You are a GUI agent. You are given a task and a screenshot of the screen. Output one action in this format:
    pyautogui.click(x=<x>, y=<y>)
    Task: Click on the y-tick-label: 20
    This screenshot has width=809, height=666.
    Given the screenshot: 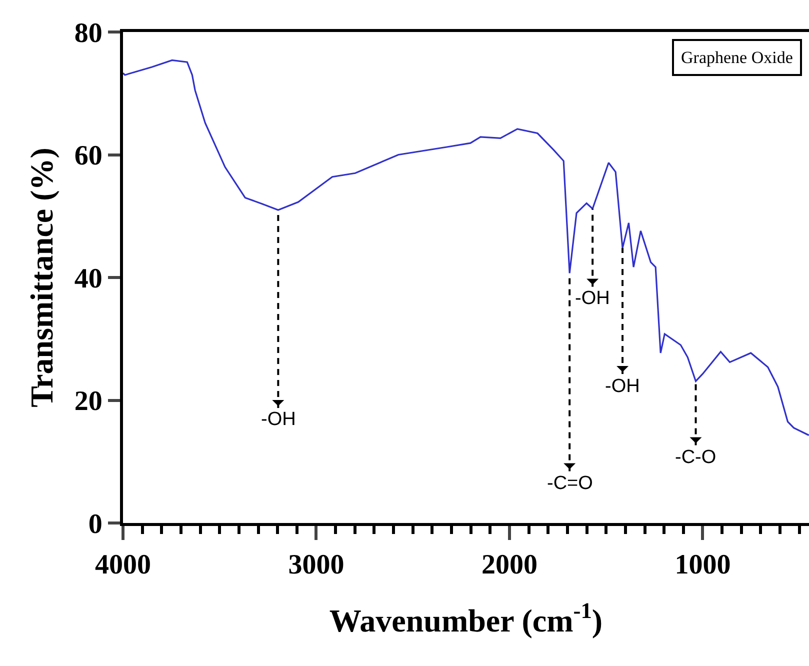 What is the action you would take?
    pyautogui.click(x=88, y=402)
    